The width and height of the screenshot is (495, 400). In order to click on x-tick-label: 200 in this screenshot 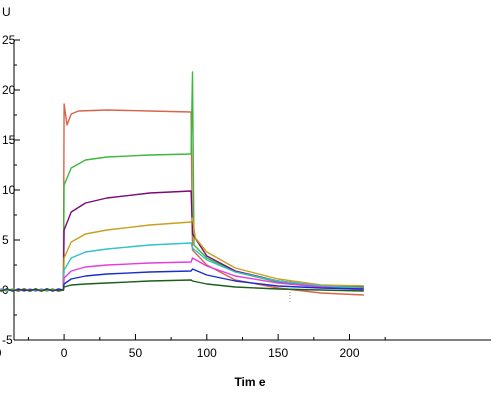, I will do `click(349, 353)`.